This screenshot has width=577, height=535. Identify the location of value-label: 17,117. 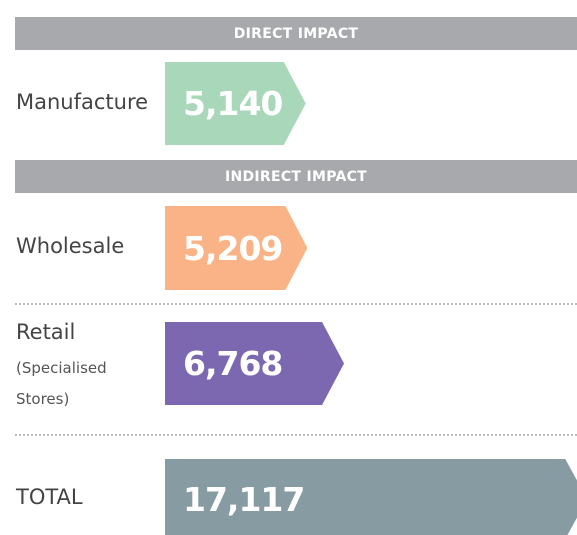
(244, 499).